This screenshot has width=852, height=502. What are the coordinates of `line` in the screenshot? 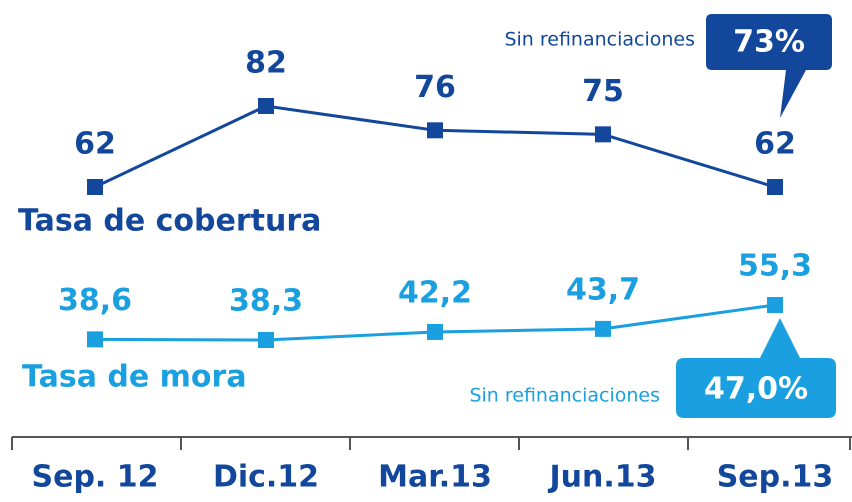 It's located at (435, 146).